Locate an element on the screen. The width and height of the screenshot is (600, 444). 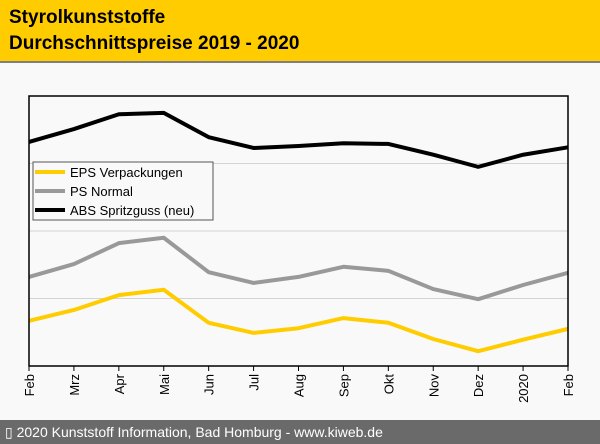
x-tick-label: Apr is located at coordinates (119, 383).